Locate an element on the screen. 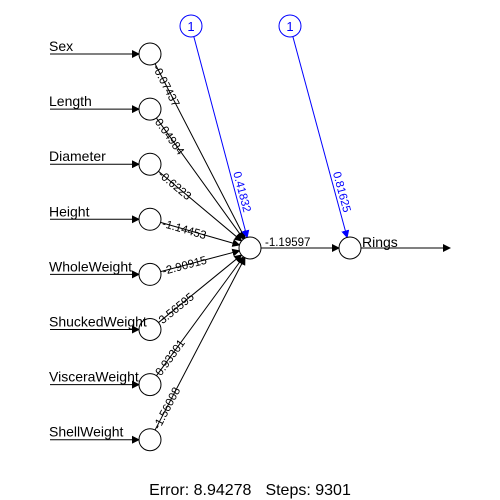 Image resolution: width=500 pixels, height=500 pixels. bias-node-label-2: 1 is located at coordinates (289, 26).